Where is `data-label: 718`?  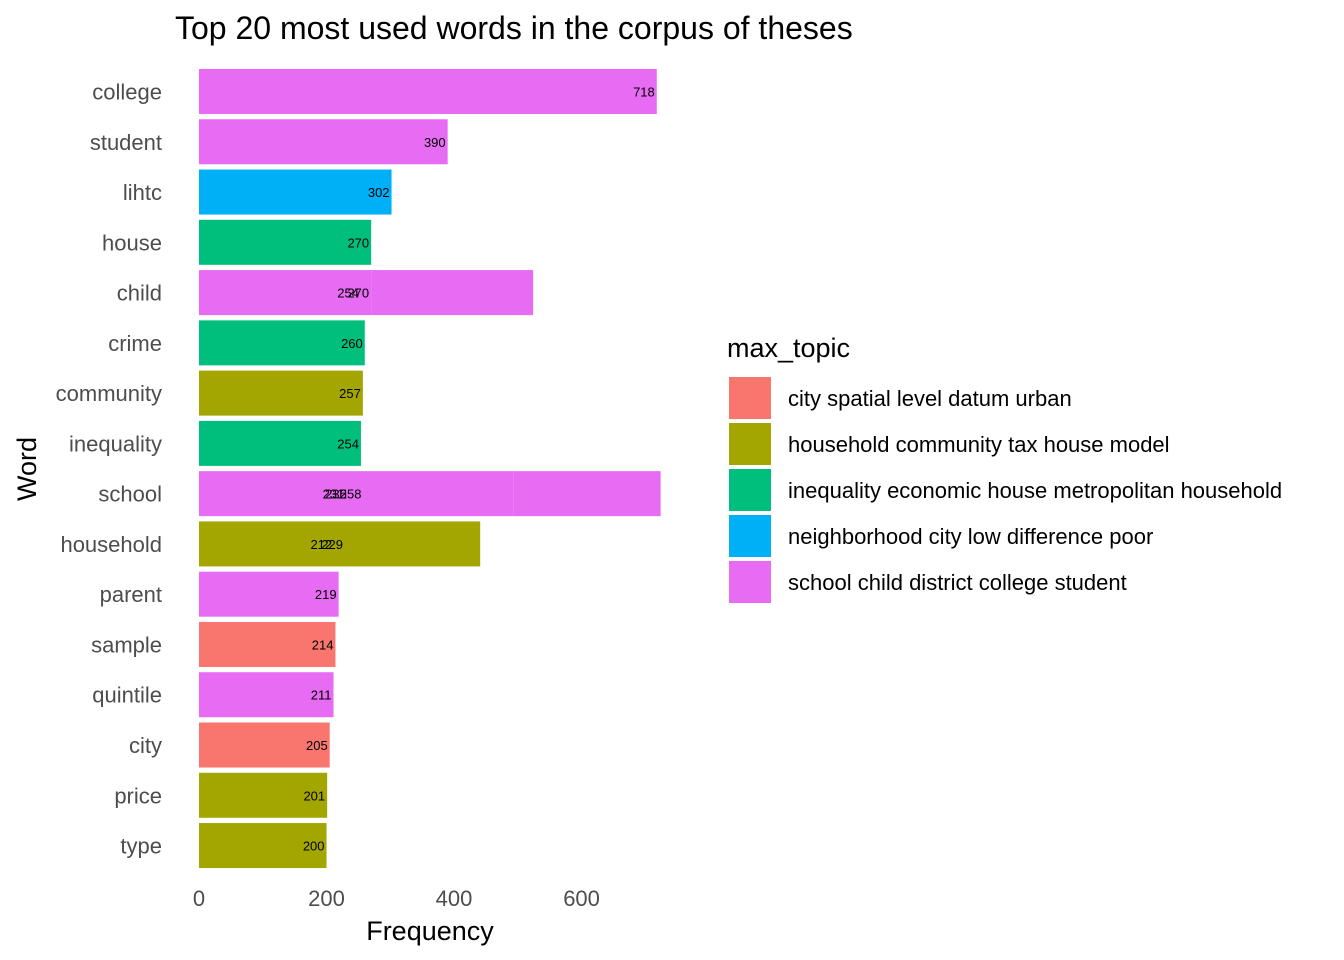
data-label: 718 is located at coordinates (644, 92).